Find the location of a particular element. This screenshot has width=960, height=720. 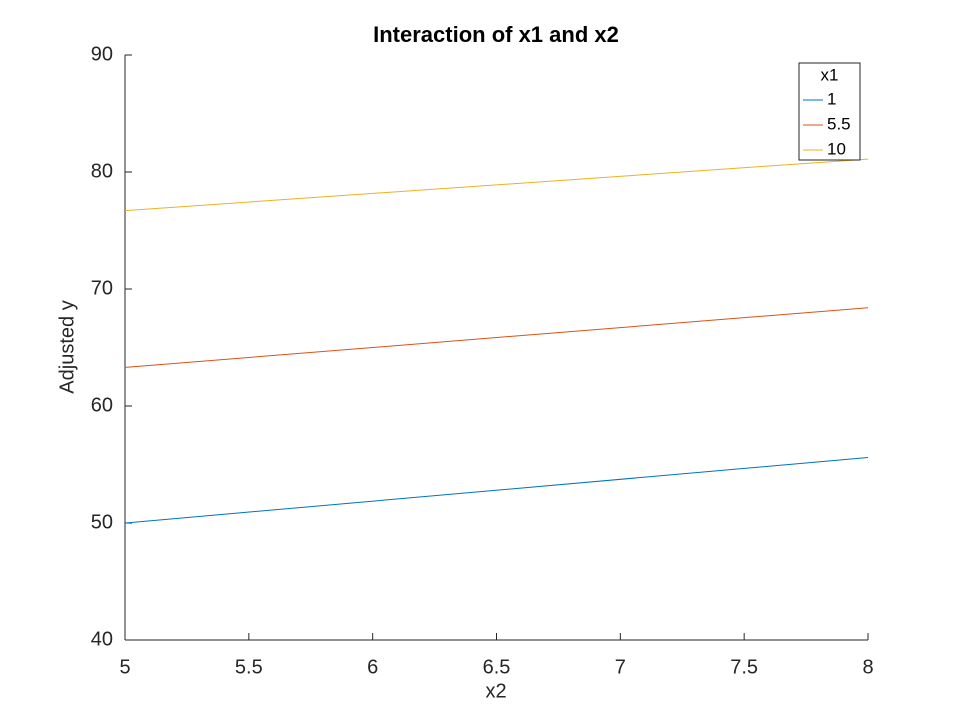

legend-label: 10 is located at coordinates (836, 148).